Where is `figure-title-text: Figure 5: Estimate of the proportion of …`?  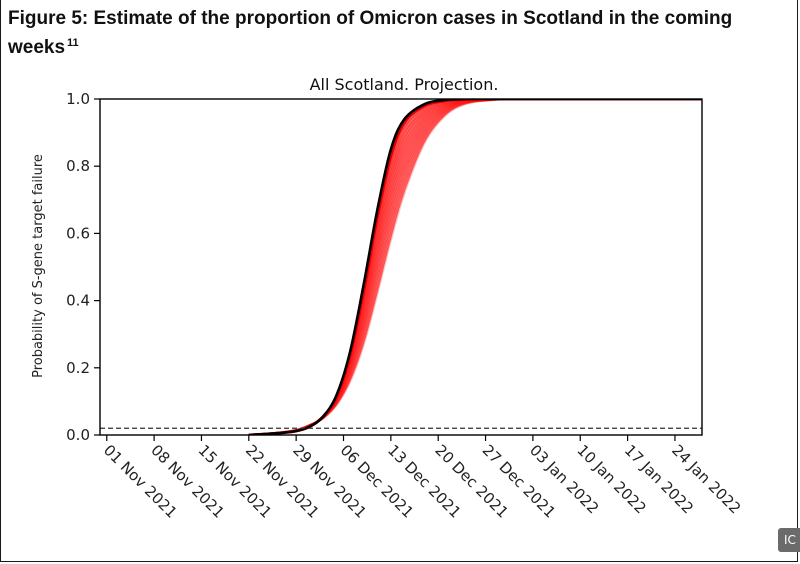 figure-title-text: Figure 5: Estimate of the proportion of … is located at coordinates (370, 33).